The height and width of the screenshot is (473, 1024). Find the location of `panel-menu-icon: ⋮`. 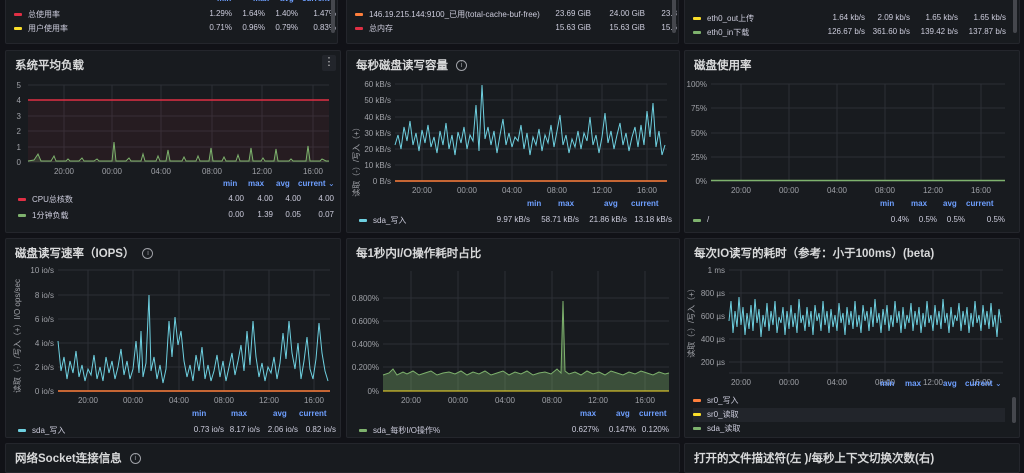

panel-menu-icon: ⋮ is located at coordinates (329, 63).